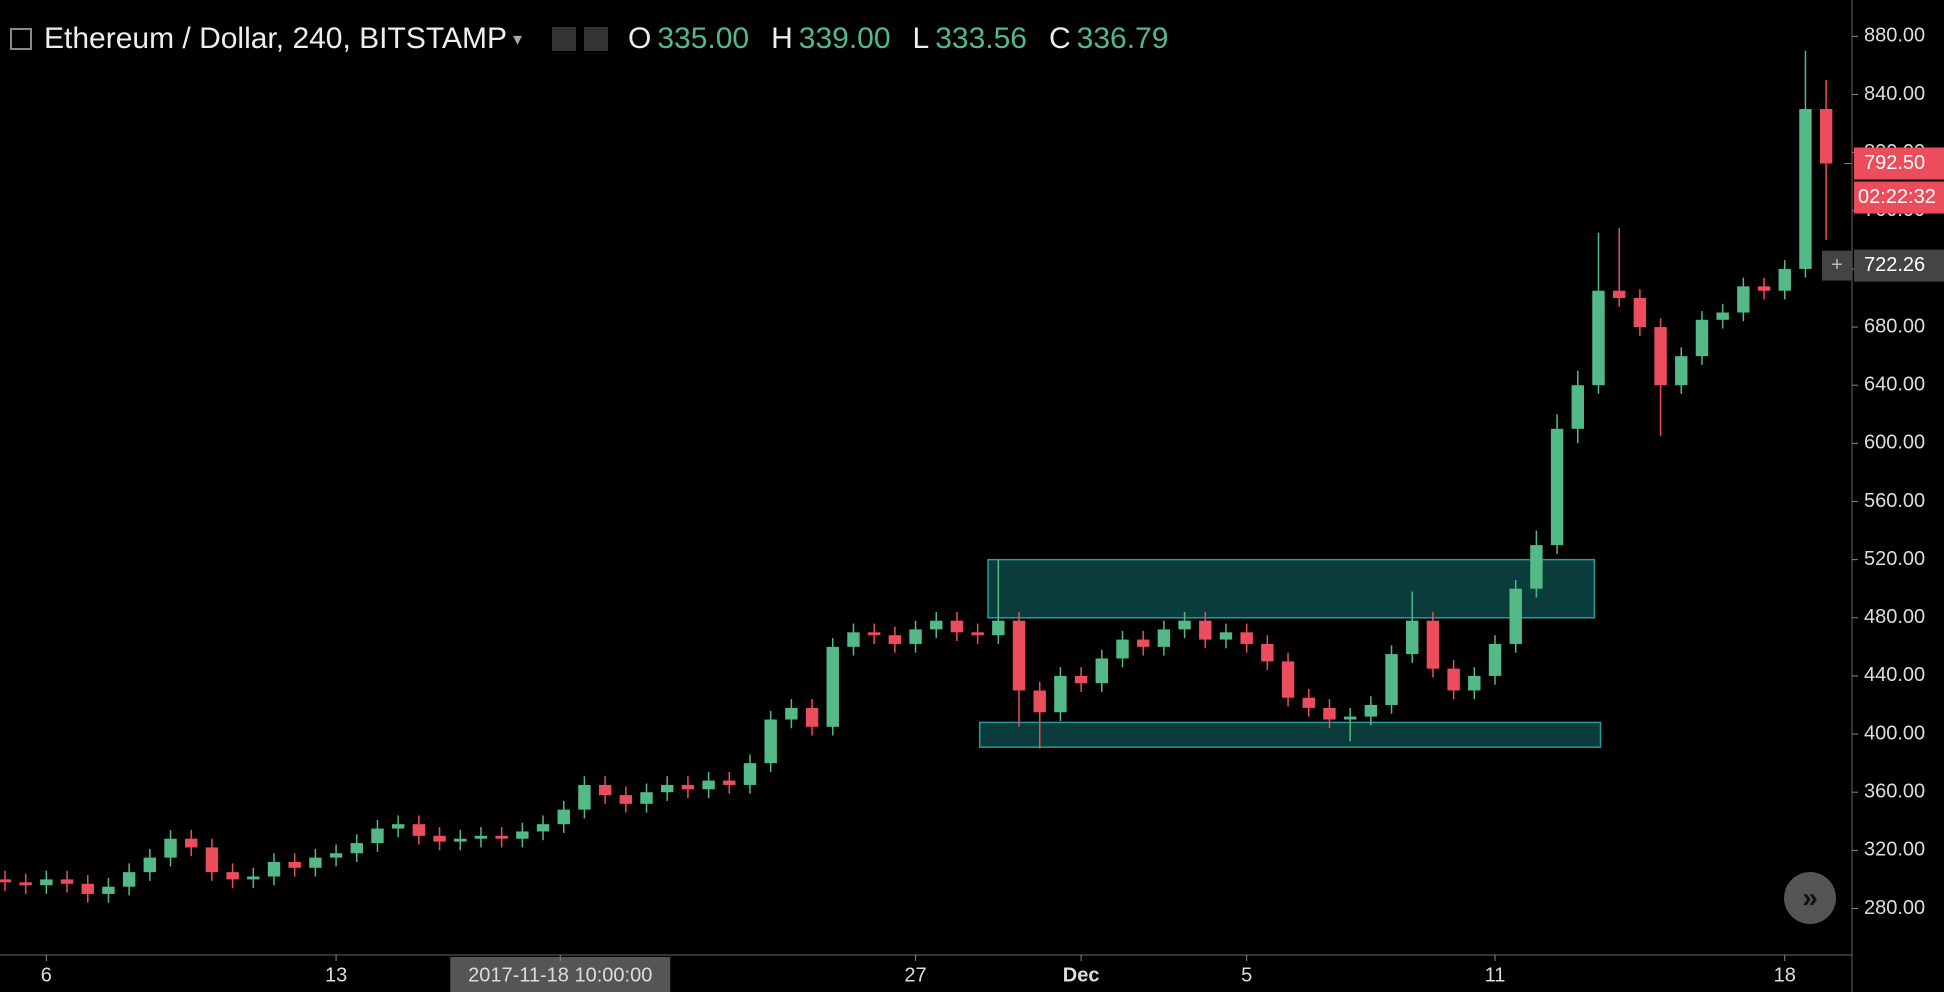 Image resolution: width=1944 pixels, height=992 pixels. Describe the element at coordinates (517, 38) in the screenshot. I see `dropdown: ▾` at that location.